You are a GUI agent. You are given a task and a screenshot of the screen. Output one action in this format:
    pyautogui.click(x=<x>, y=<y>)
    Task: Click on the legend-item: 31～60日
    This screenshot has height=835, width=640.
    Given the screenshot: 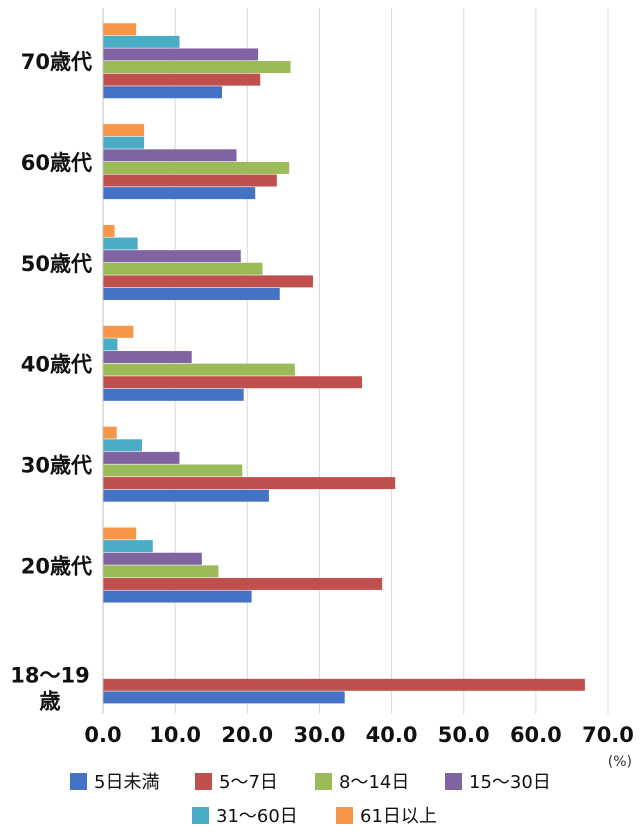 What is the action you would take?
    pyautogui.click(x=245, y=816)
    